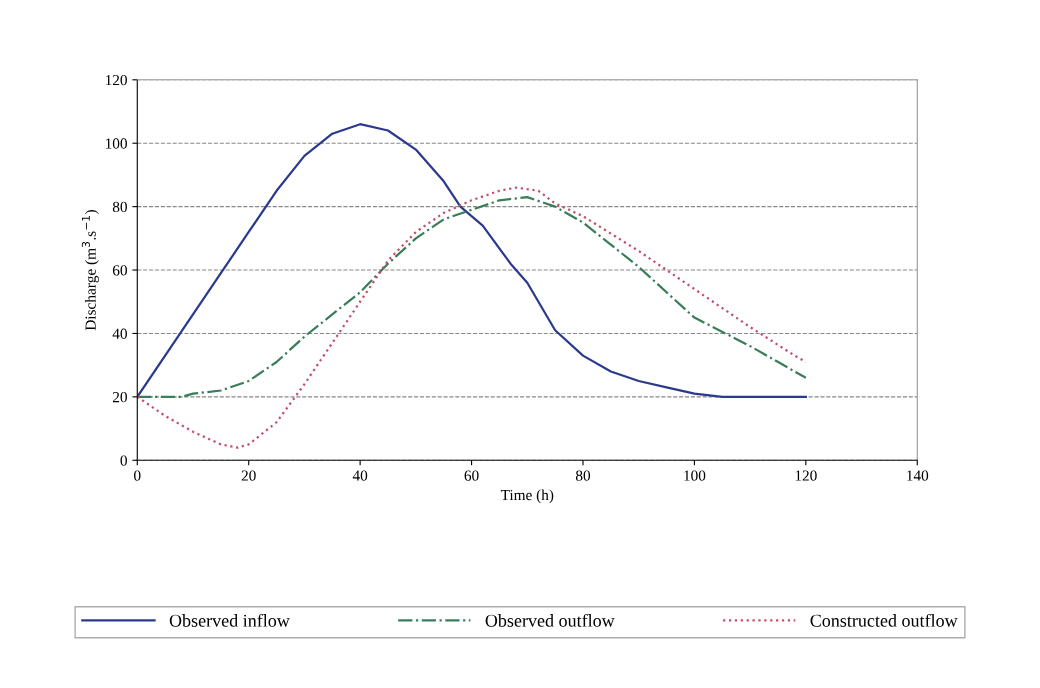 The height and width of the screenshot is (688, 1040). What do you see at coordinates (119, 333) in the screenshot?
I see `y-tick-label: 40` at bounding box center [119, 333].